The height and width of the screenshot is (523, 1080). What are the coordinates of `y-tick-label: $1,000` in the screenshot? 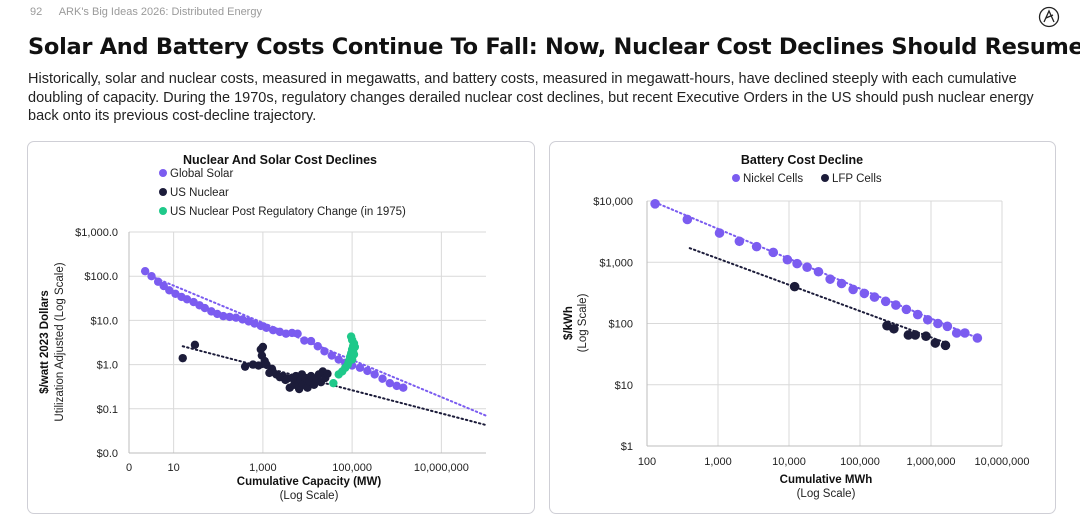 It's located at (616, 263).